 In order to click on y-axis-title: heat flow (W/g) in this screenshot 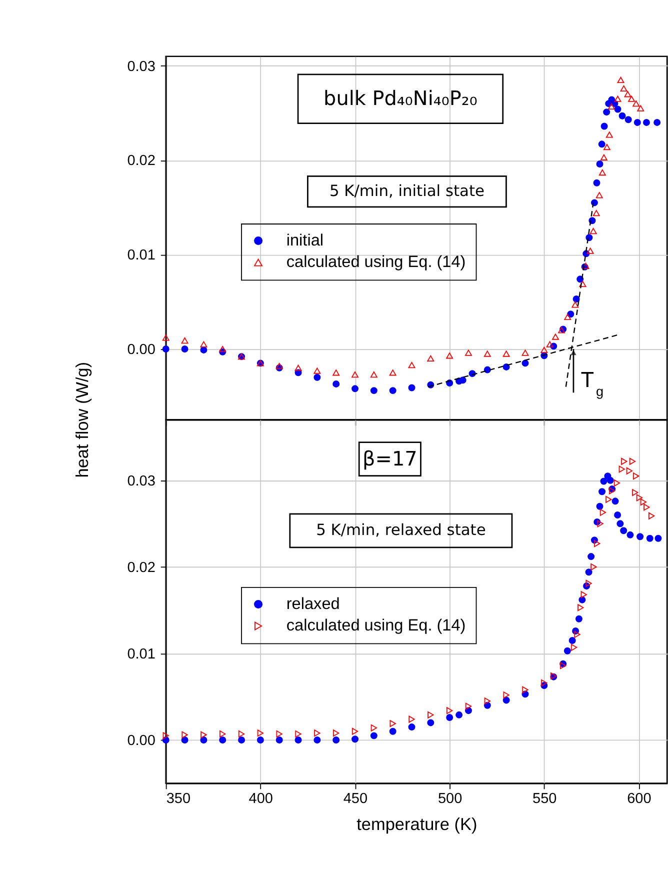, I will do `click(82, 420)`.